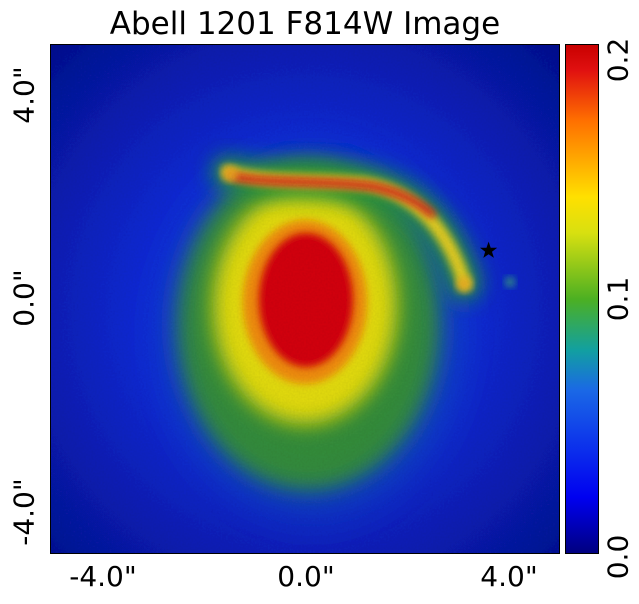  I want to click on star-marker-icon, so click(489, 249).